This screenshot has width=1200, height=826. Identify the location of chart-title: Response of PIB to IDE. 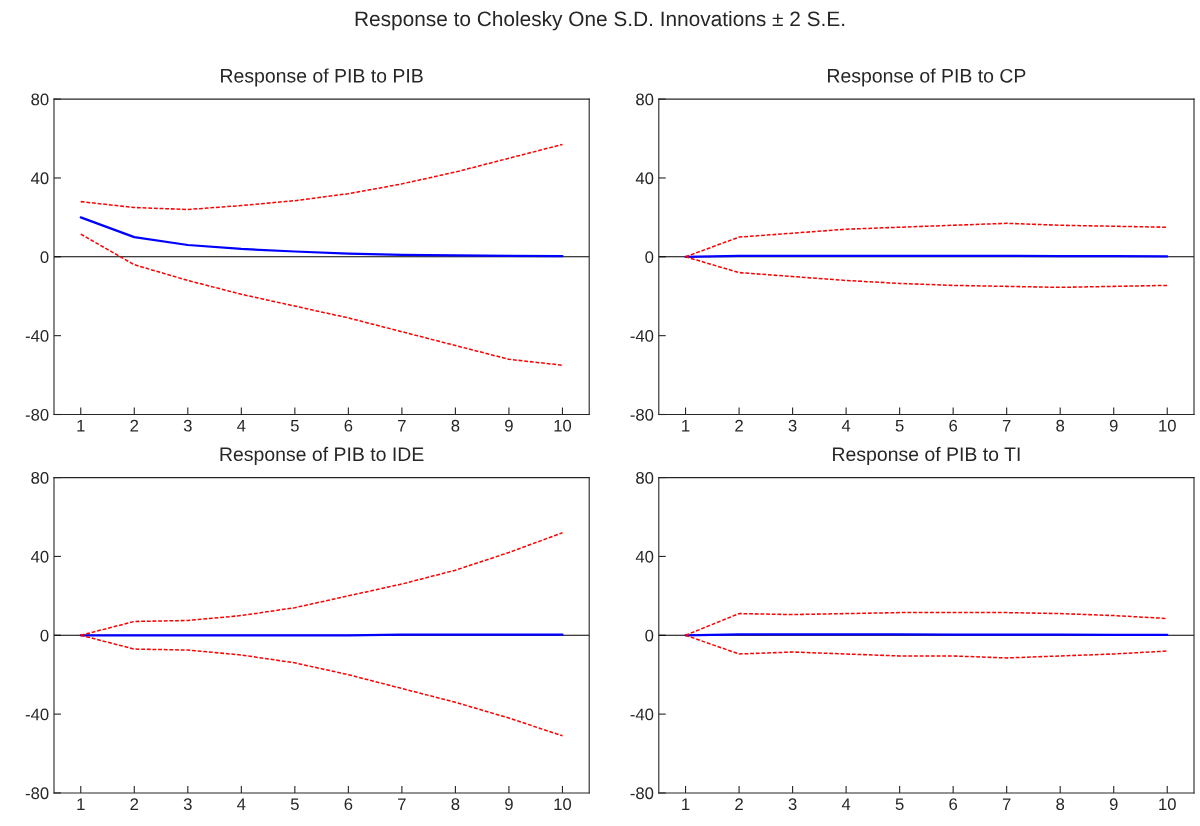
(322, 455).